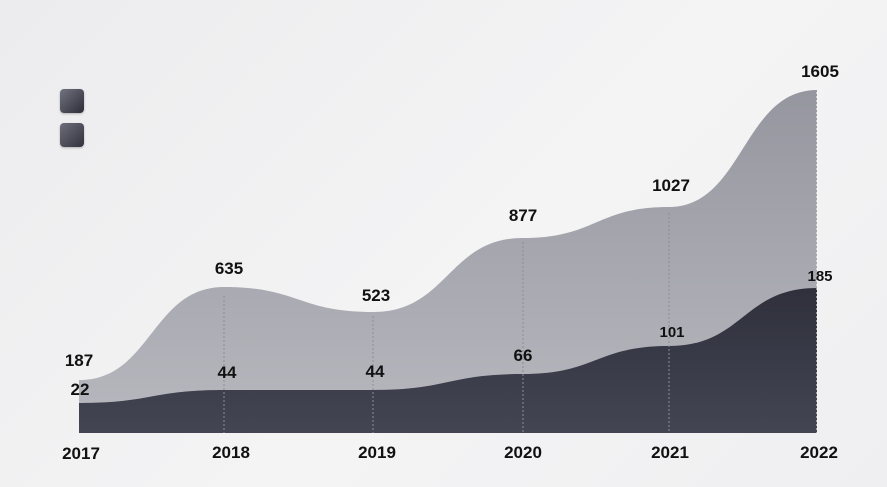 The image size is (887, 487). Describe the element at coordinates (819, 452) in the screenshot. I see `x-tick-label-2022: 2022` at that location.